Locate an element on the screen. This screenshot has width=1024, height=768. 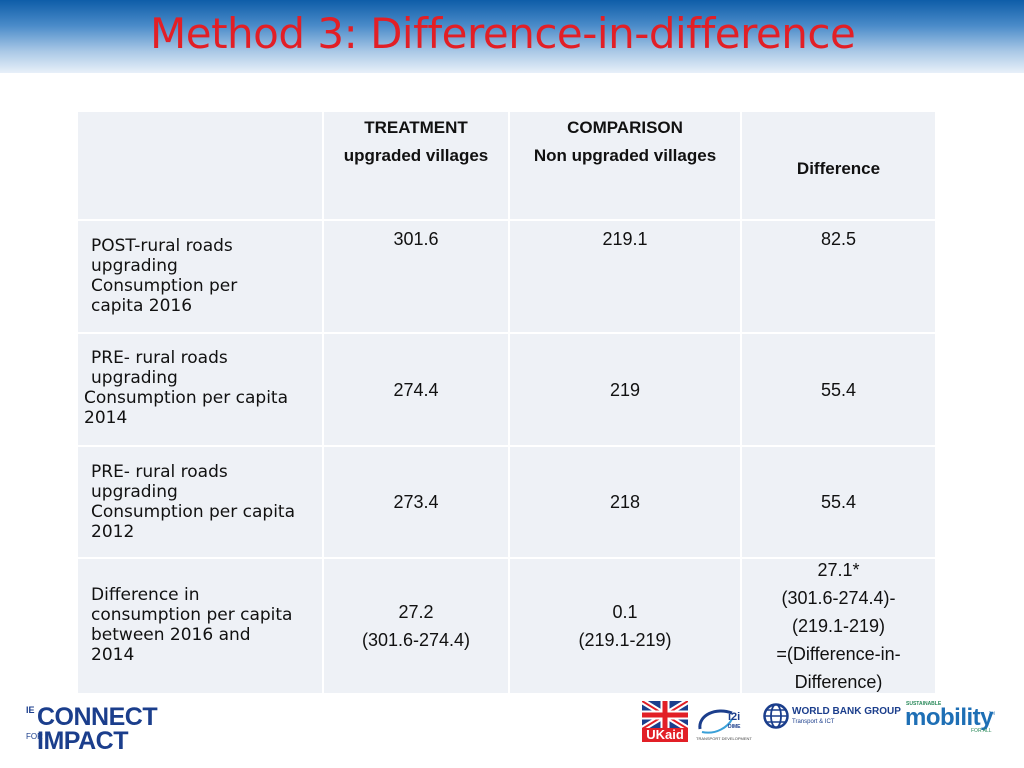
cell-formula: (301.6-274.4)- is located at coordinates (838, 598).